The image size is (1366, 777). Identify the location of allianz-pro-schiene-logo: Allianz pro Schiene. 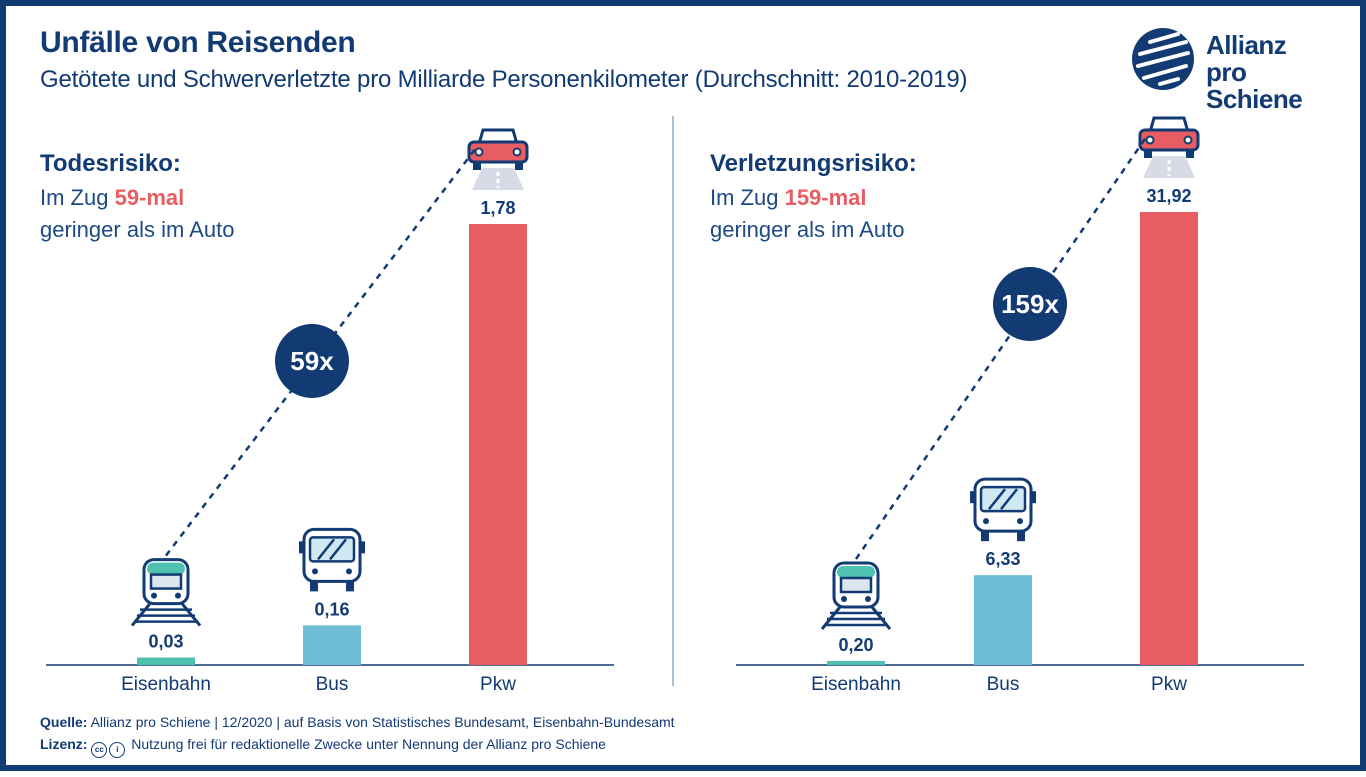
(1235, 69).